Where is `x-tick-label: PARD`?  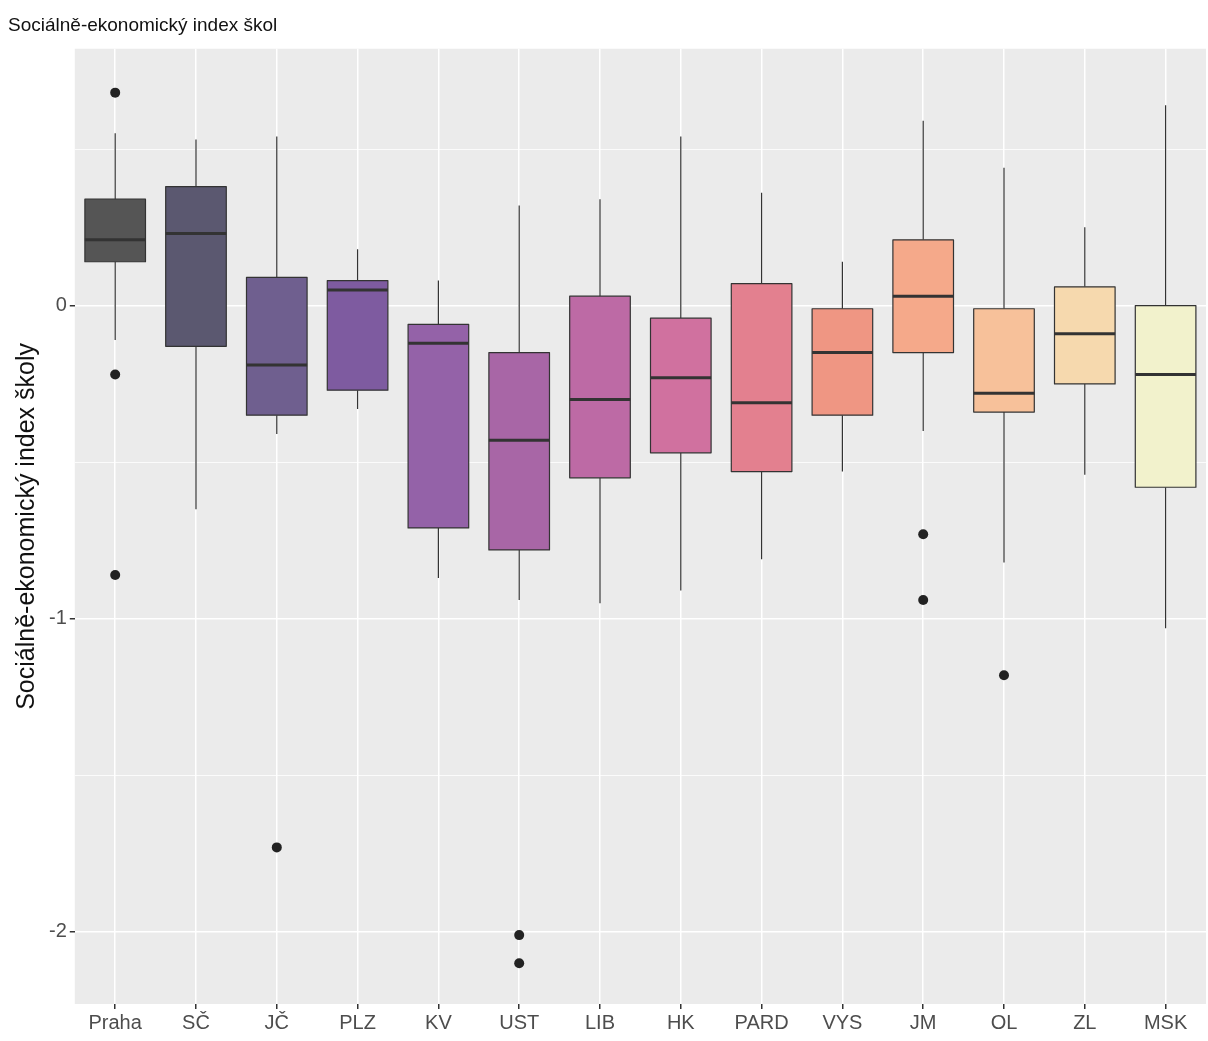
x-tick-label: PARD is located at coordinates (761, 1021).